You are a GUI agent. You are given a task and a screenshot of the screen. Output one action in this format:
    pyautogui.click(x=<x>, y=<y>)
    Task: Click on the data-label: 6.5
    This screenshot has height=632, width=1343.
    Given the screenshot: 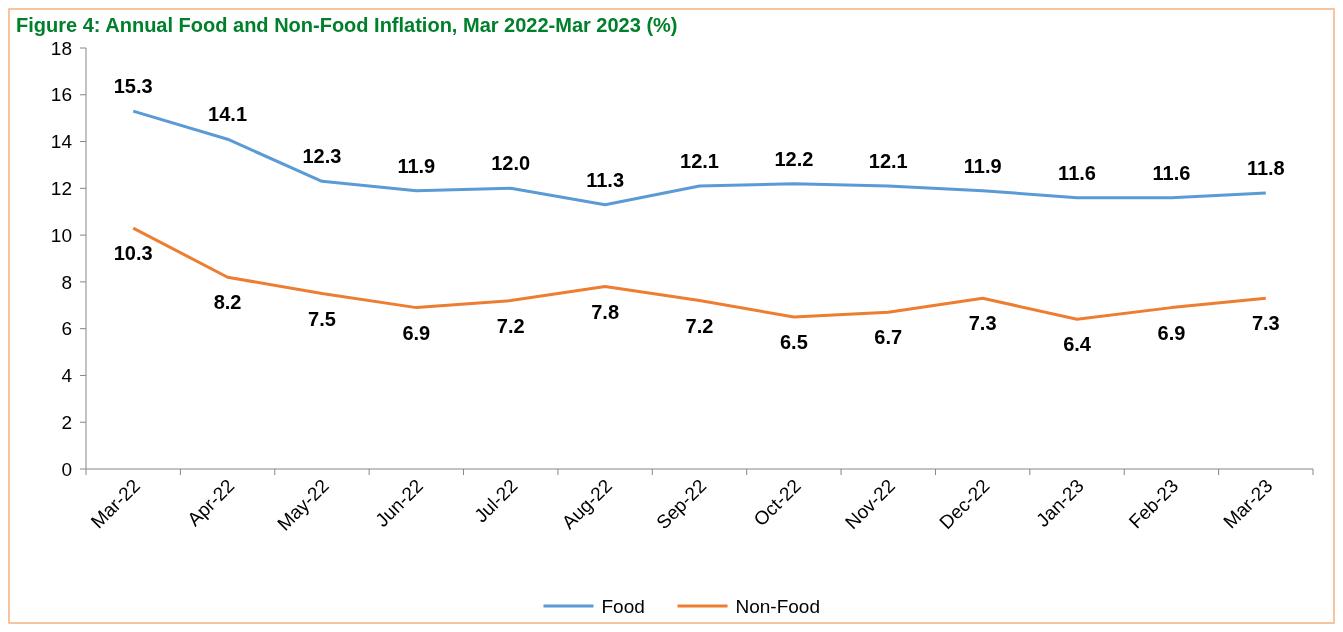 What is the action you would take?
    pyautogui.click(x=793, y=341)
    